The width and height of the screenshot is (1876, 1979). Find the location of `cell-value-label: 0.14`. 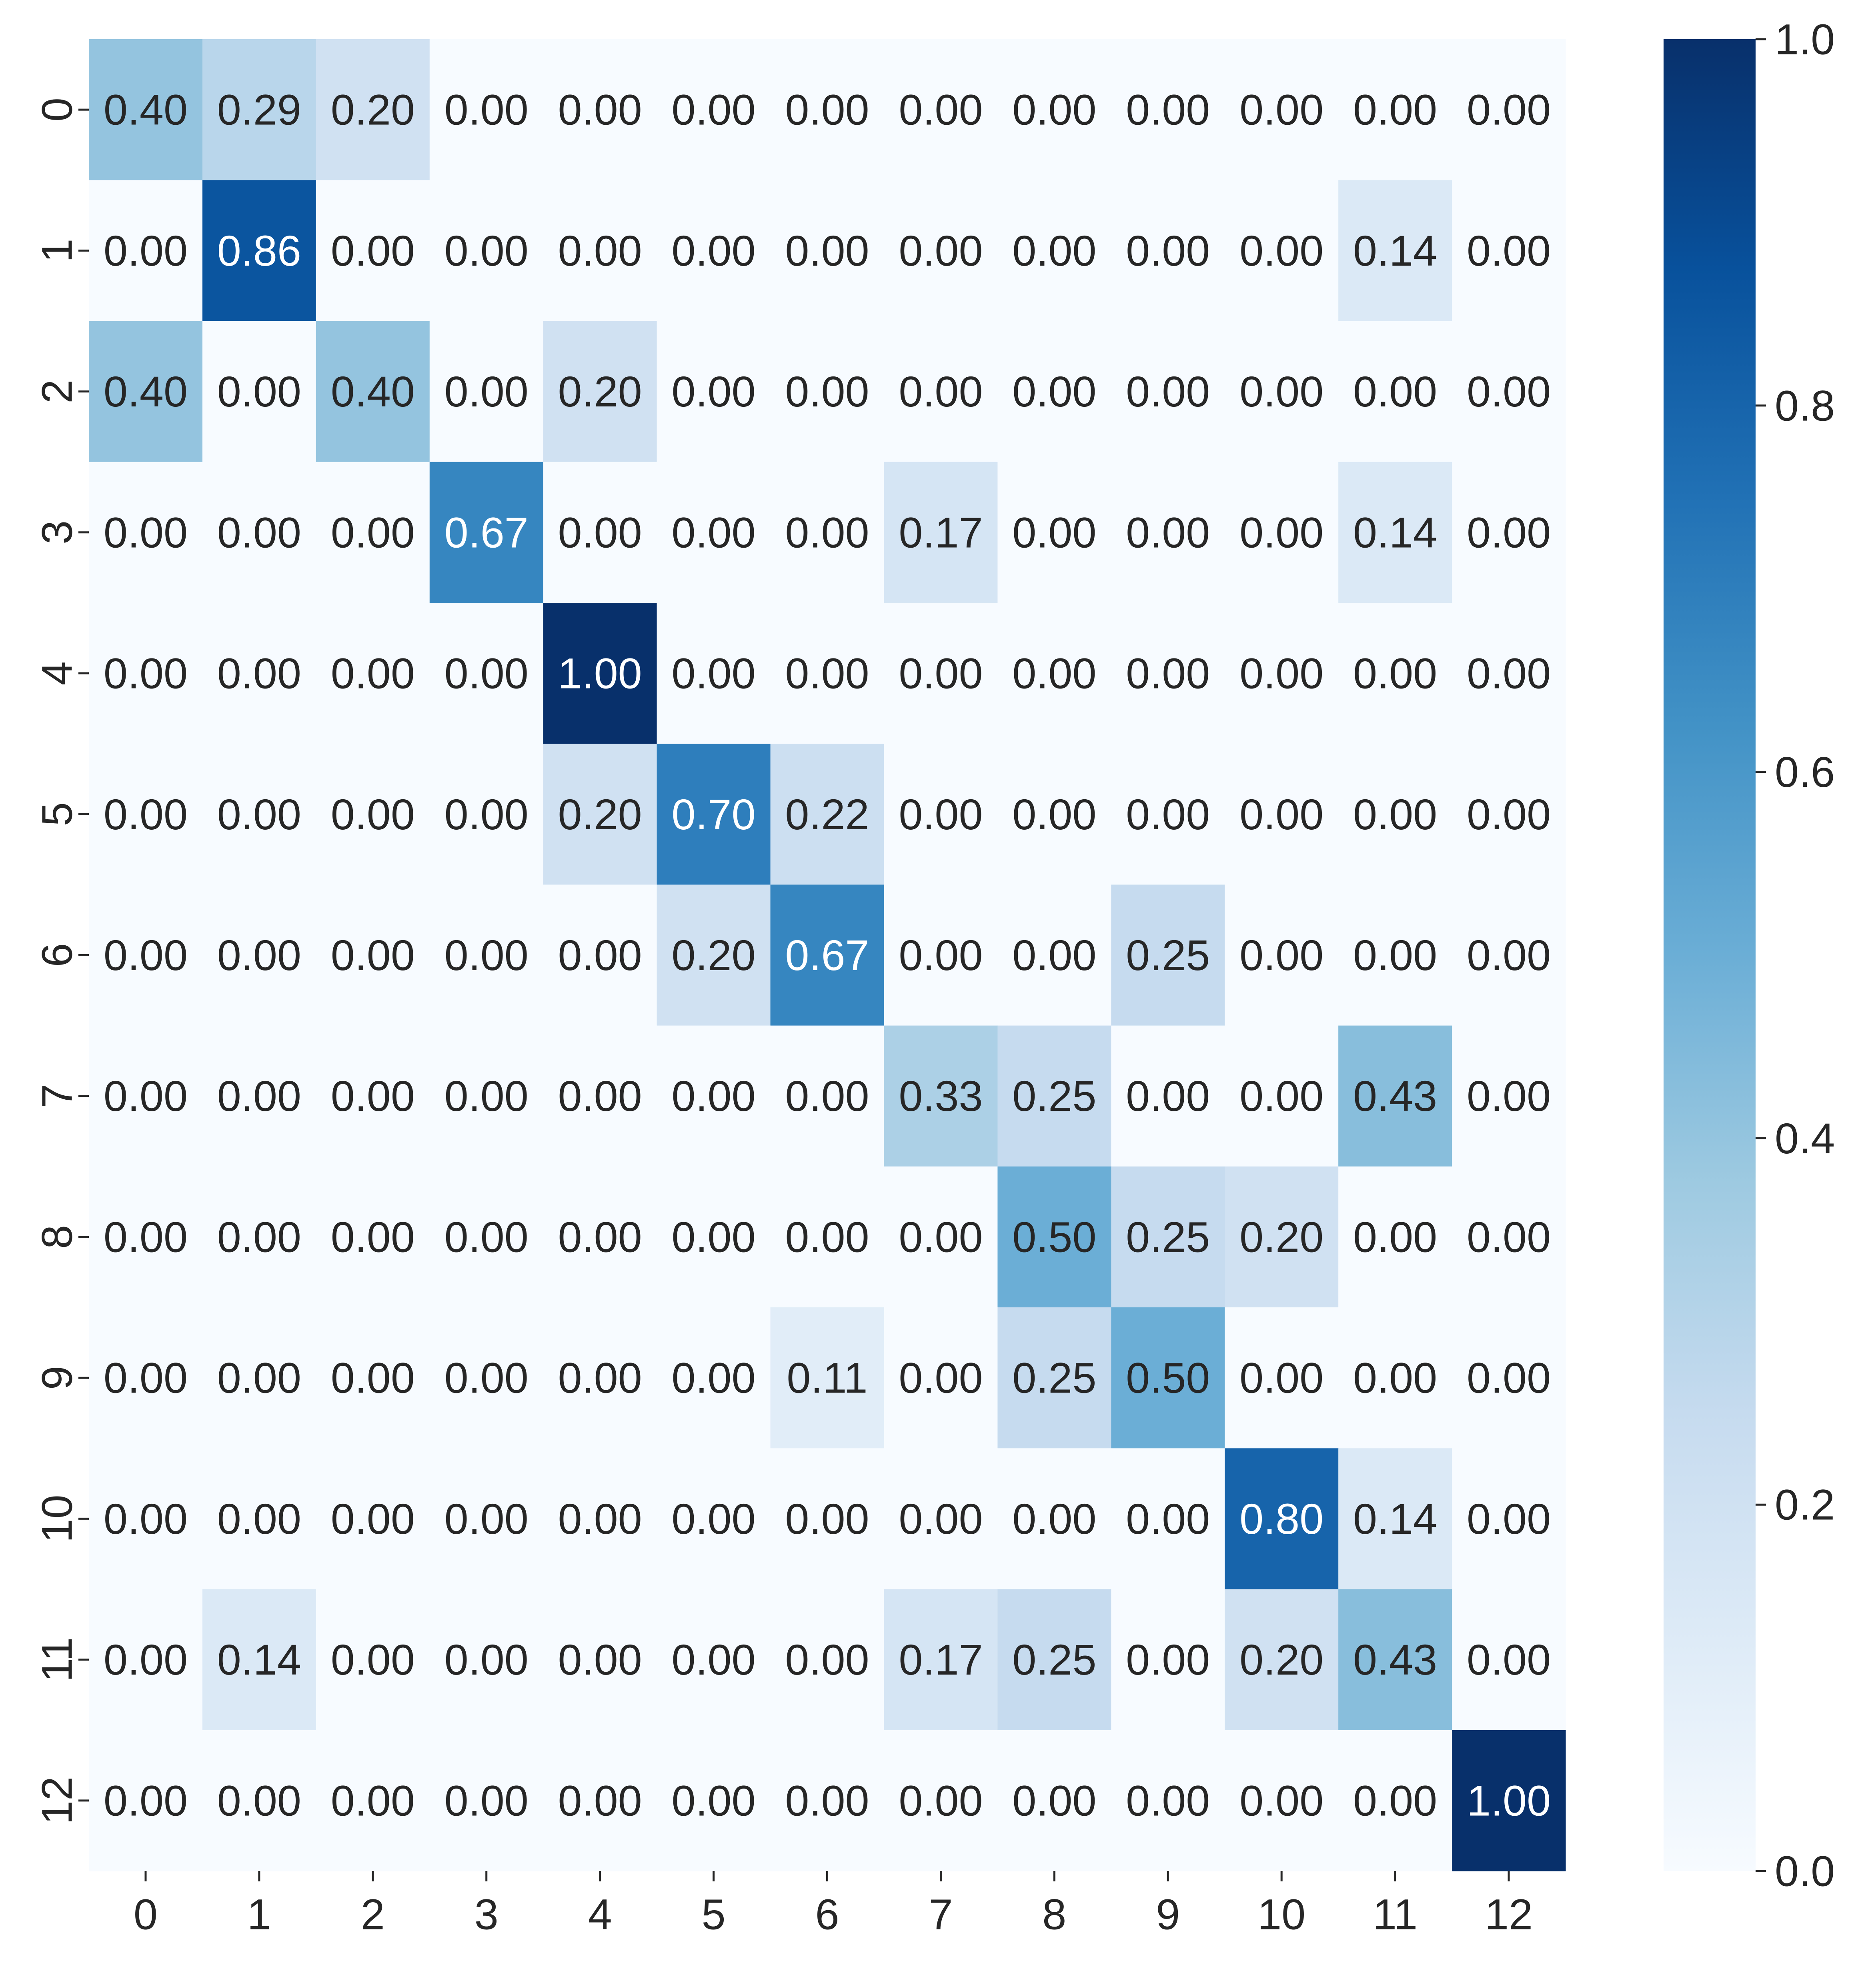

cell-value-label: 0.14 is located at coordinates (1395, 1519).